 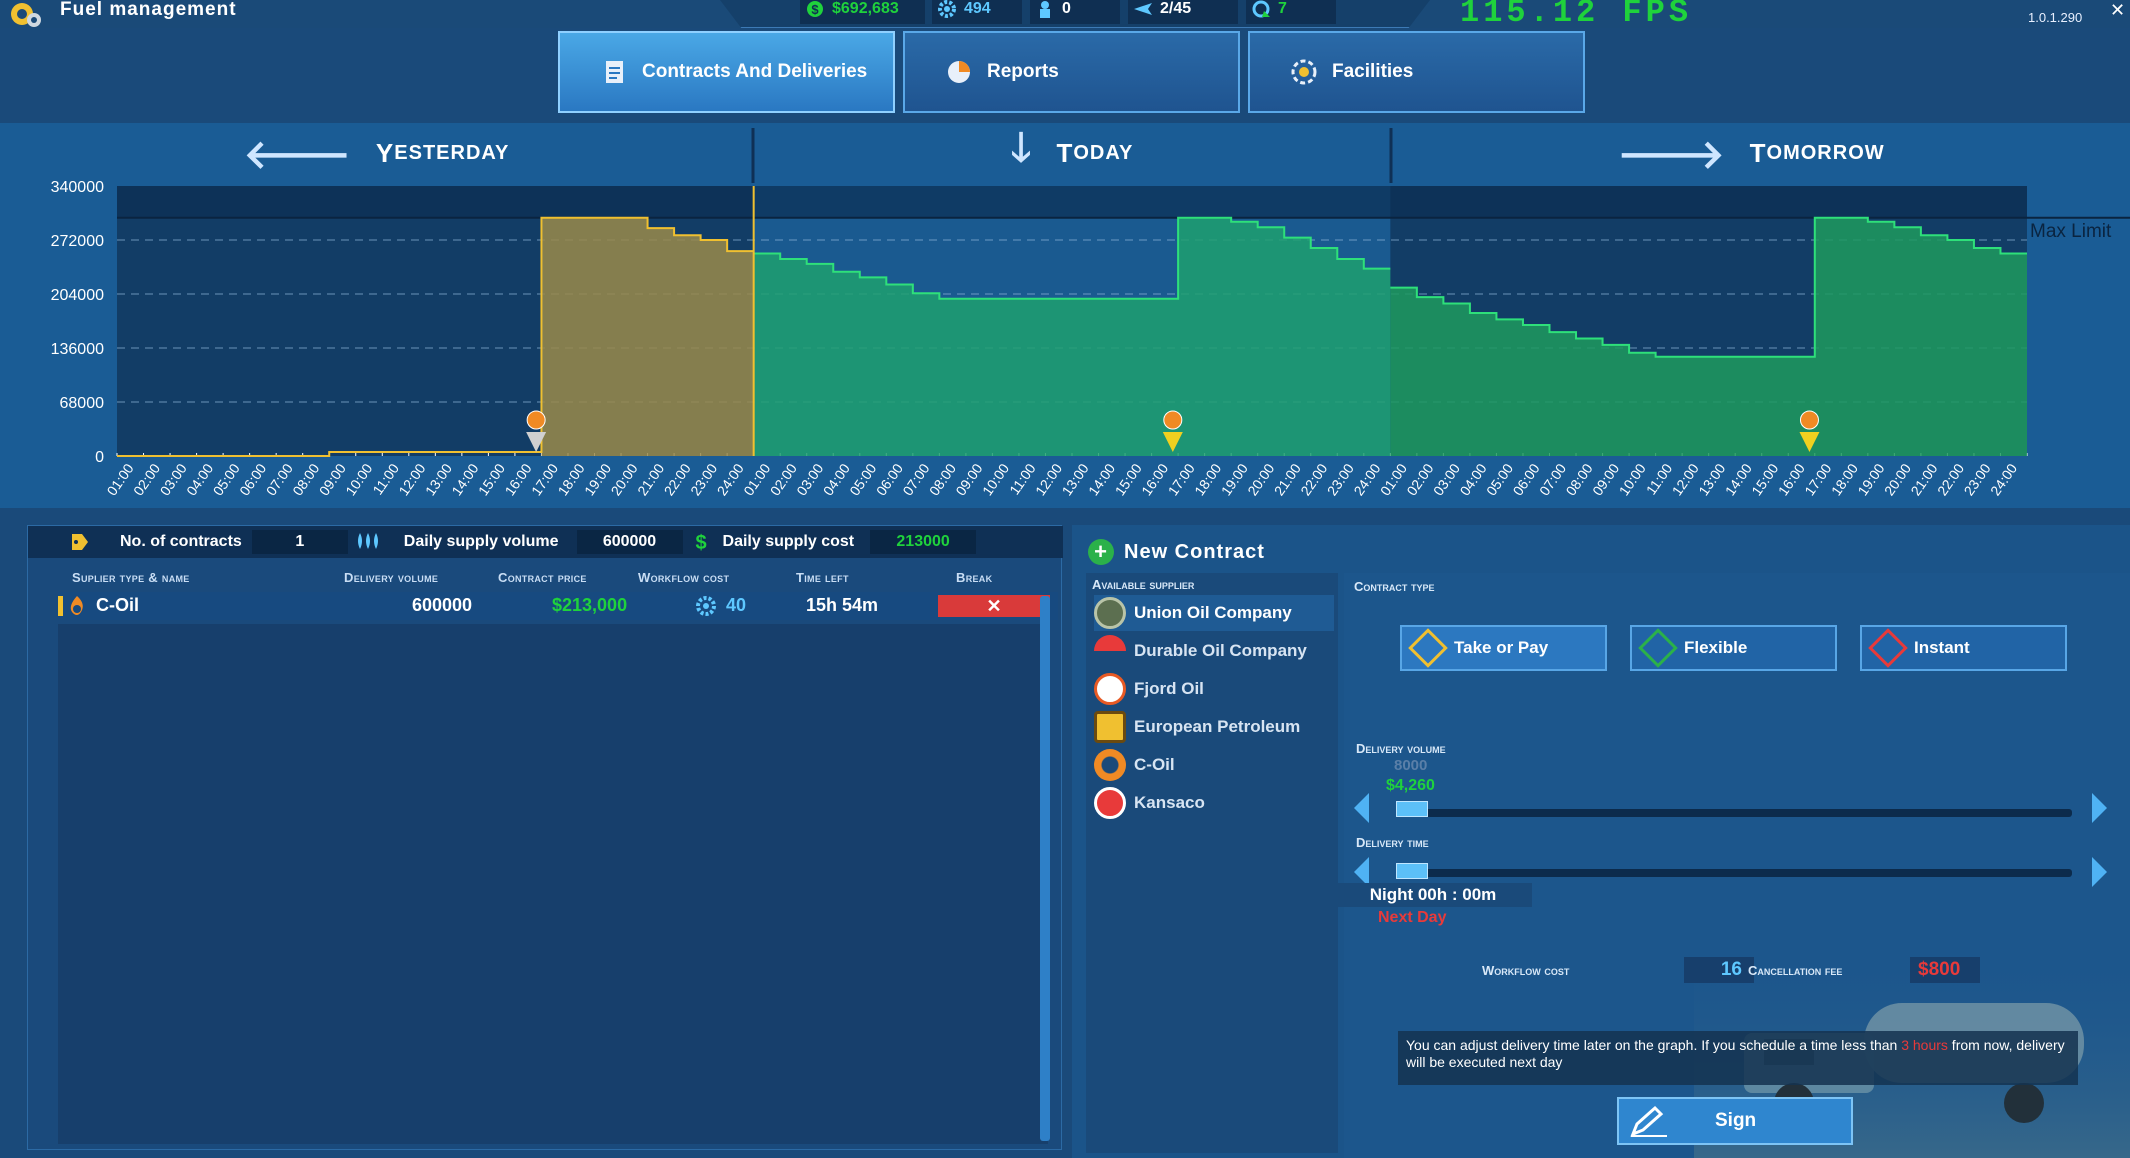 What do you see at coordinates (332, 479) in the screenshot?
I see `x-tick-label: 09:00` at bounding box center [332, 479].